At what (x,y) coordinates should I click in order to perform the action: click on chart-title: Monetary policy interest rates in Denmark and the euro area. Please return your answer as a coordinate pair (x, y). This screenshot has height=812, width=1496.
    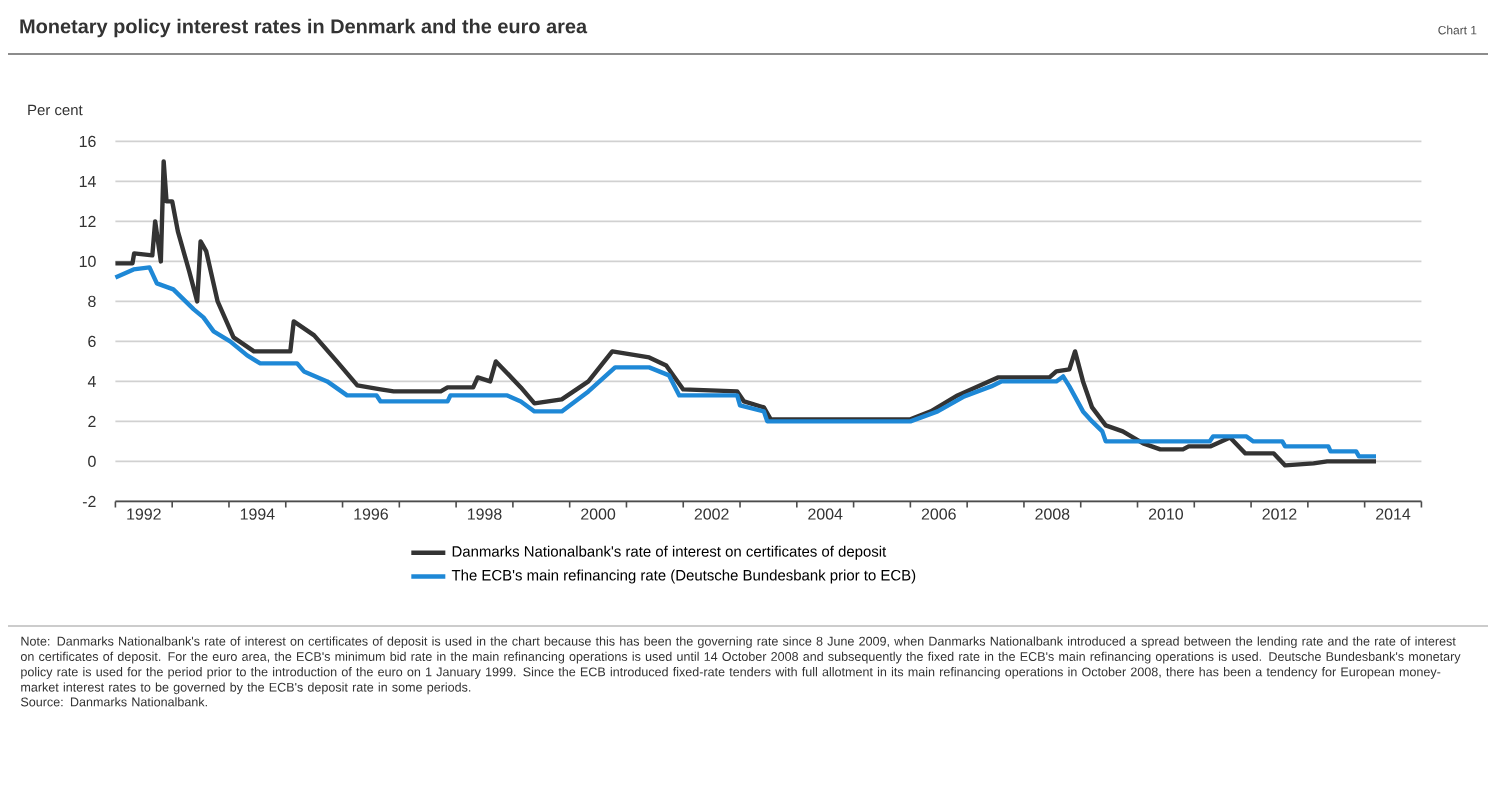
    Looking at the image, I should click on (304, 28).